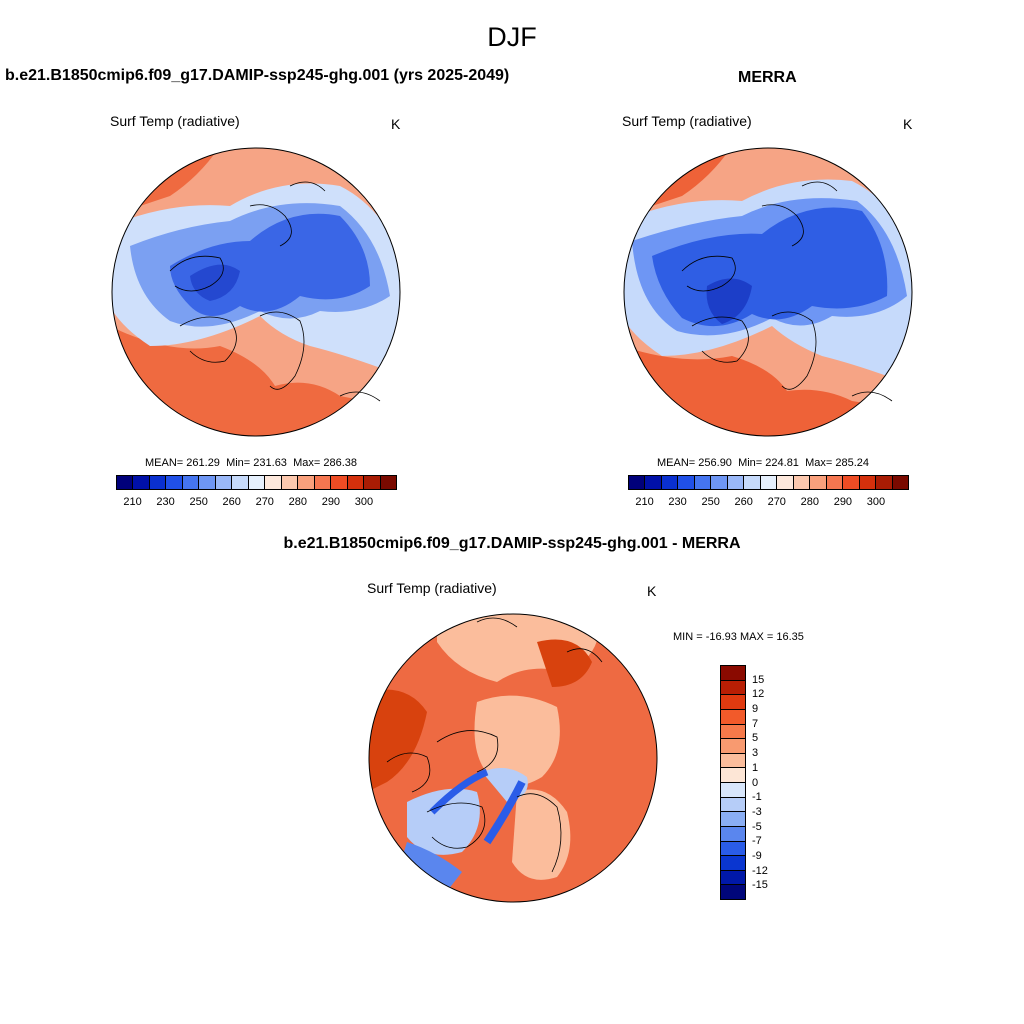 This screenshot has width=1024, height=1024. Describe the element at coordinates (755, 738) in the screenshot. I see `colorbar-tick-label: 5` at that location.